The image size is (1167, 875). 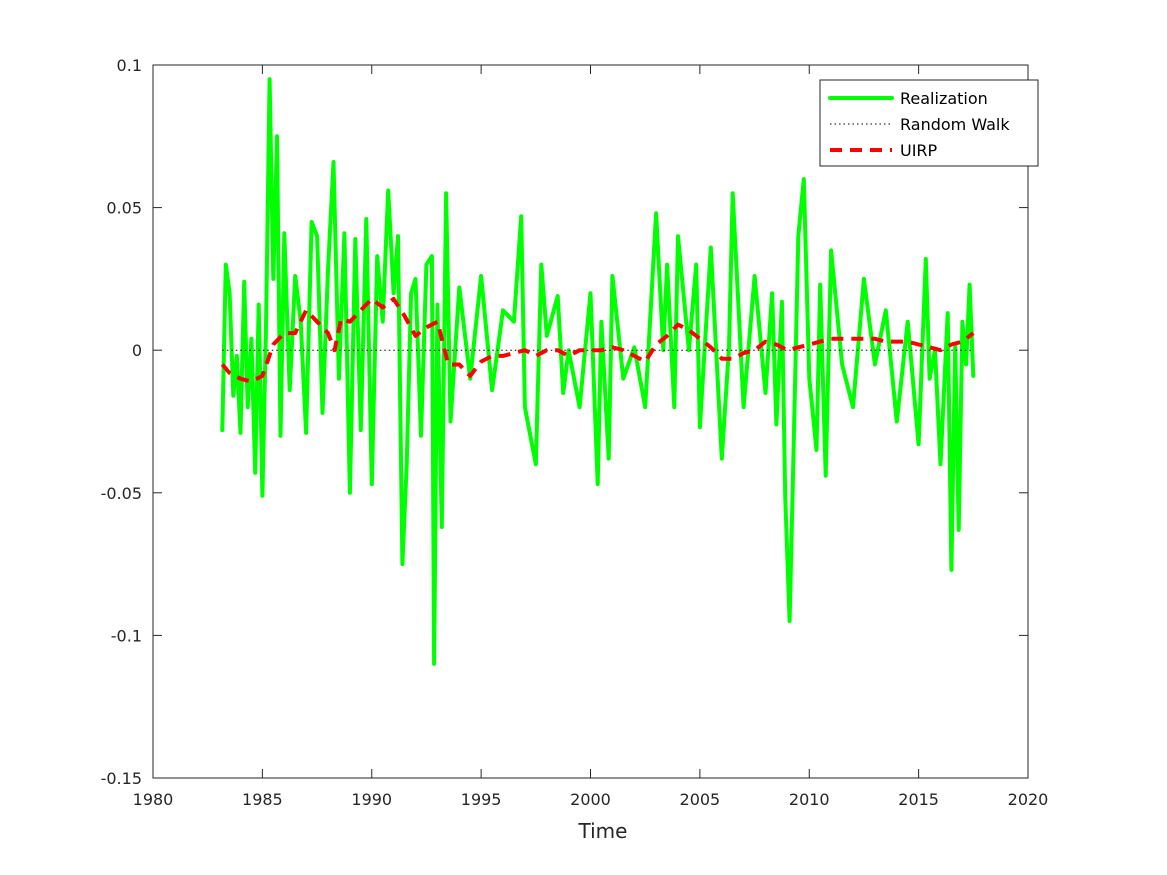 What do you see at coordinates (129, 65) in the screenshot?
I see `y-tick-label: 0.1` at bounding box center [129, 65].